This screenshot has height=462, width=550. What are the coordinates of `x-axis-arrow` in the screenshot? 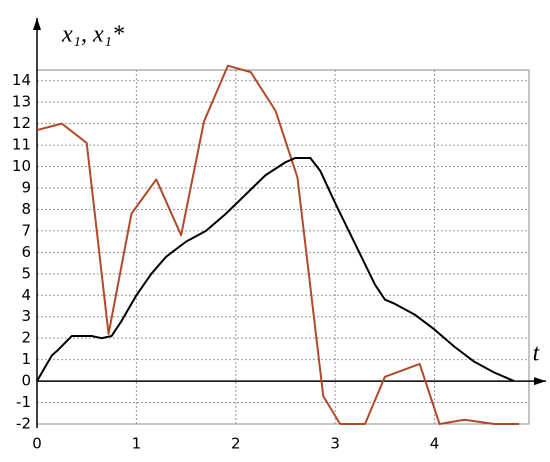 It's located at (540, 381).